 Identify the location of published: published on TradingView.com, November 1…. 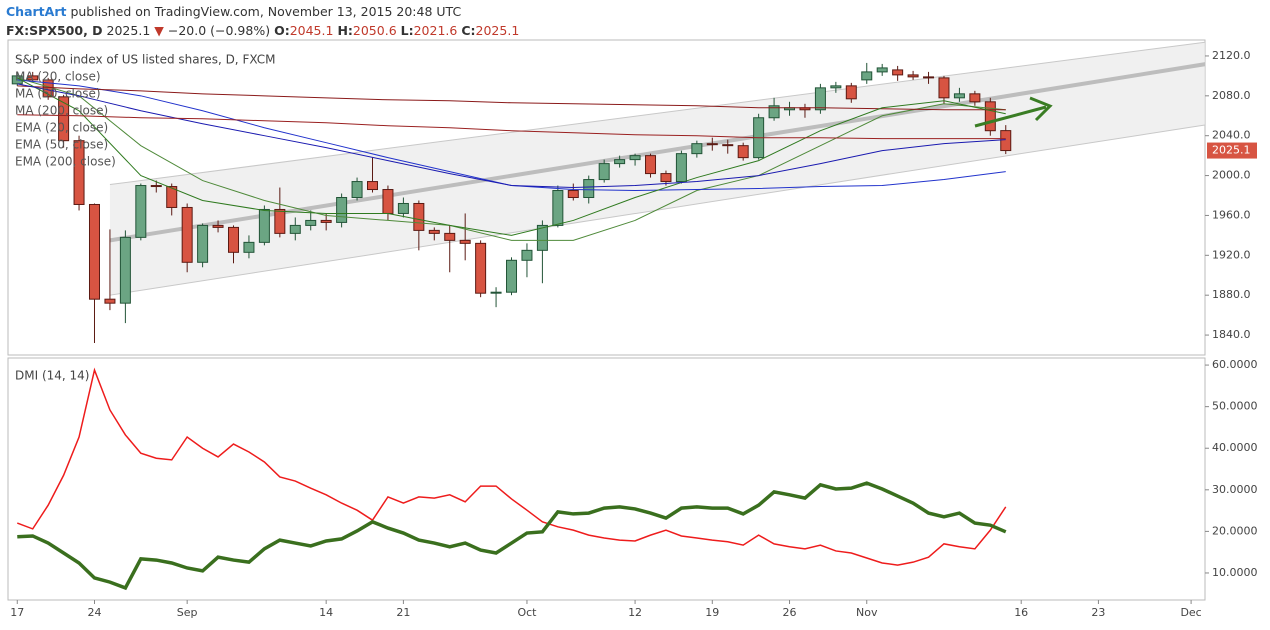
(266, 11).